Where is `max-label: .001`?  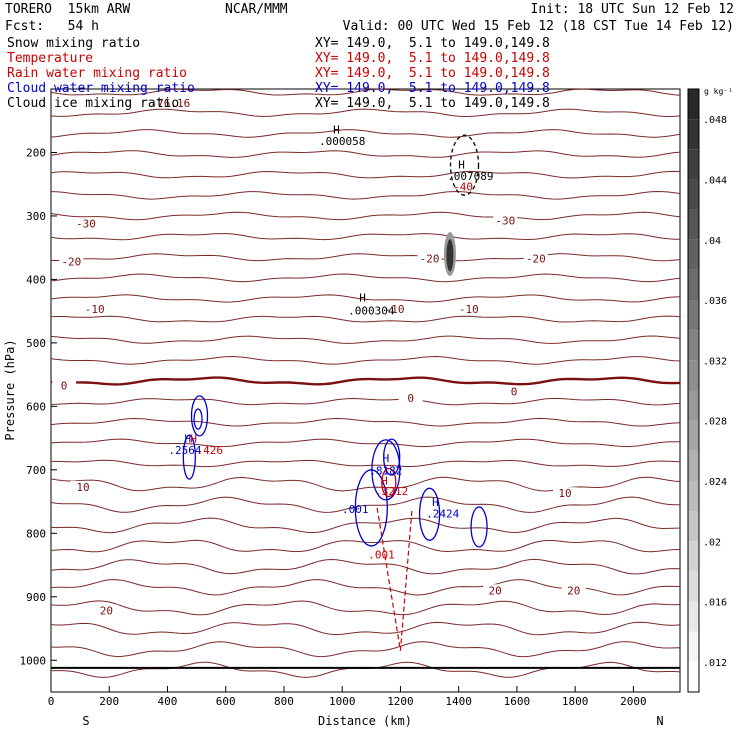
max-label: .001 is located at coordinates (381, 555).